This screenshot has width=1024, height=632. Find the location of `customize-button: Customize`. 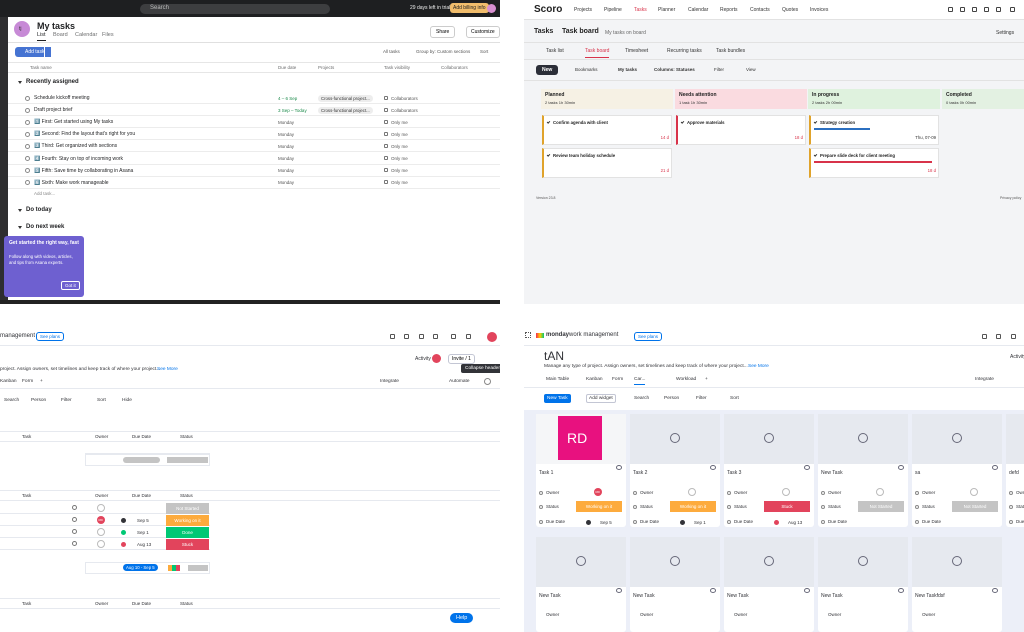

customize-button: Customize is located at coordinates (483, 32).